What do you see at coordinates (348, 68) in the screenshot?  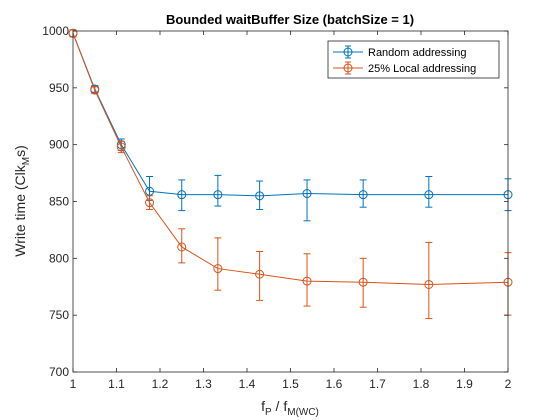 I see `legend-marker-local` at bounding box center [348, 68].